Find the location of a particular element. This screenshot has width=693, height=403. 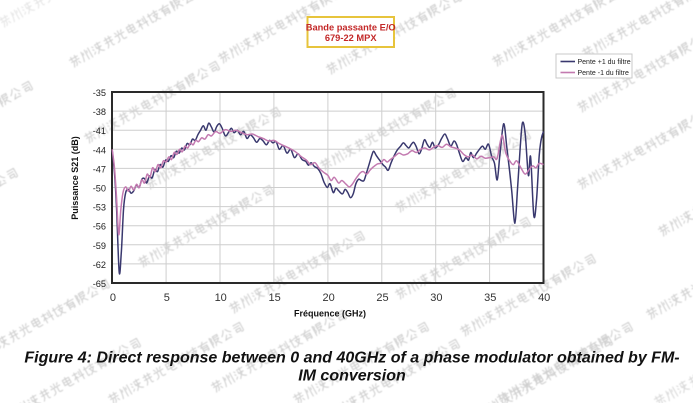

svg-text: -47 is located at coordinates (99, 169).